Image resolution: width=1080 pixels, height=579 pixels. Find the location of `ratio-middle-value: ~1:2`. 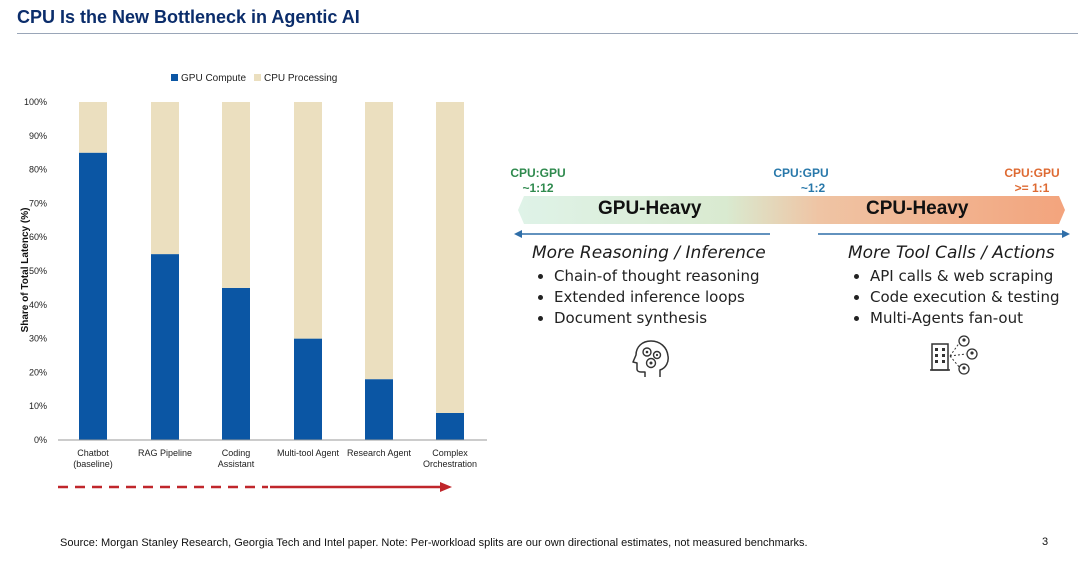

ratio-middle-value: ~1:2 is located at coordinates (813, 188).